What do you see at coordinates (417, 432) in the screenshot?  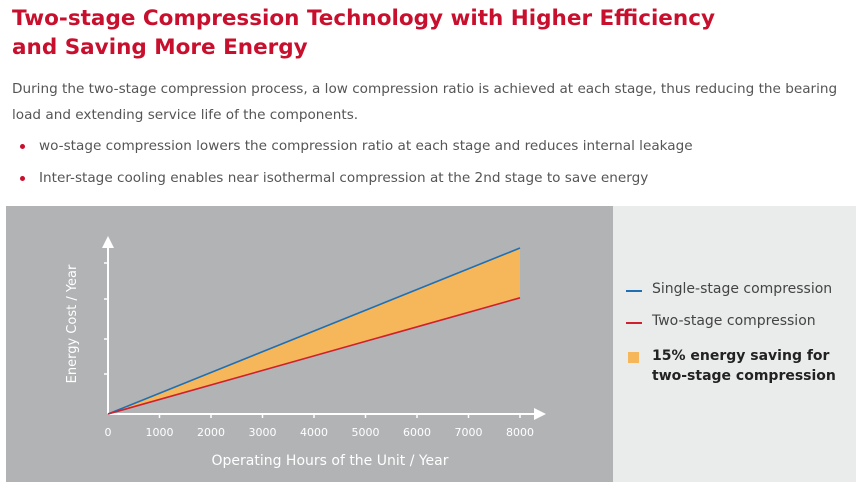 I see `x-tick-label: 6000` at bounding box center [417, 432].